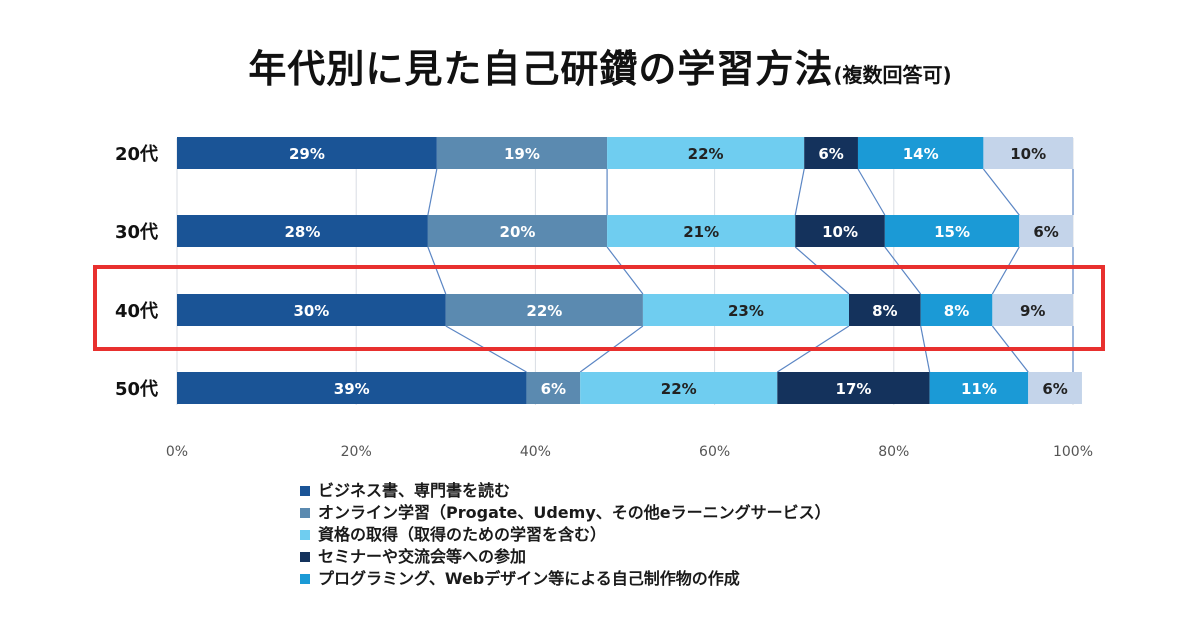  I want to click on data-label: 11%, so click(979, 389).